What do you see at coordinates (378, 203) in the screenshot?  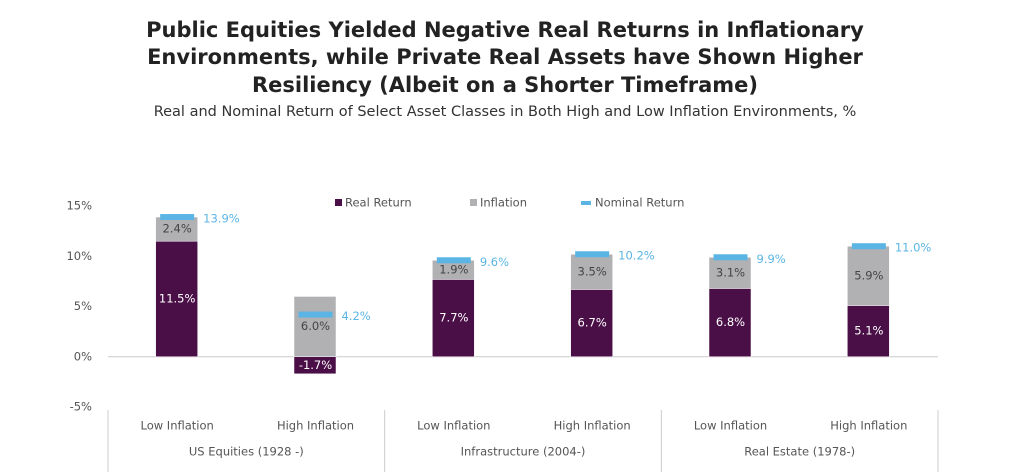 I see `legend-label: Real Return` at bounding box center [378, 203].